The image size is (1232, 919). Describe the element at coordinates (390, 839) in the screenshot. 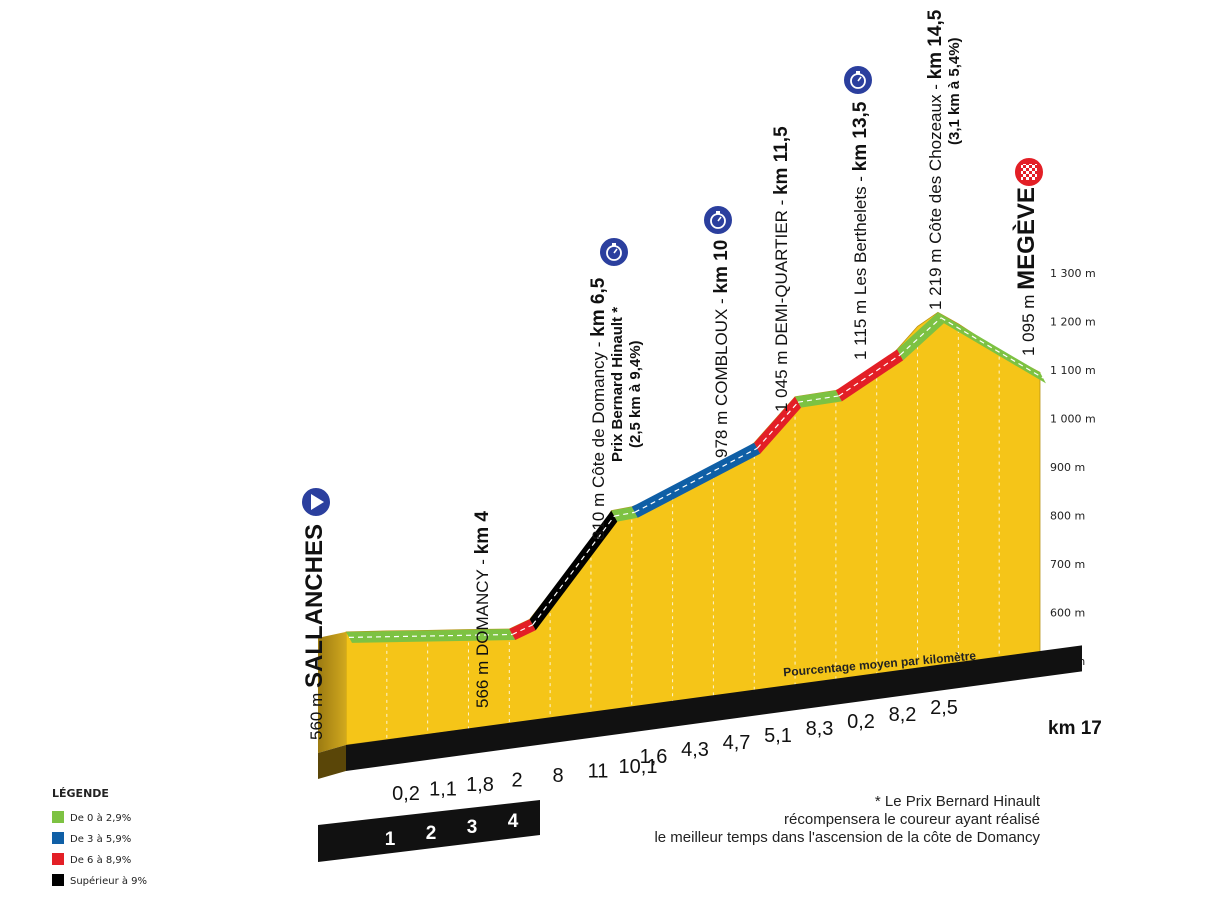

I see `x-tick-label: 1` at that location.